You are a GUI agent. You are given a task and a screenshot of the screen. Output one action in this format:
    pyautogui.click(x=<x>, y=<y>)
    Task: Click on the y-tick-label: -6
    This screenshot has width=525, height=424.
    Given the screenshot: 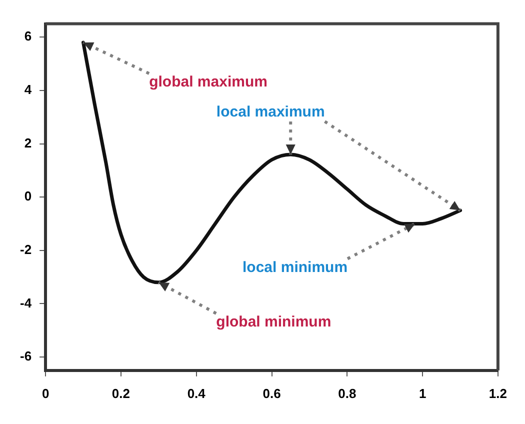 What is the action you would take?
    pyautogui.click(x=26, y=356)
    